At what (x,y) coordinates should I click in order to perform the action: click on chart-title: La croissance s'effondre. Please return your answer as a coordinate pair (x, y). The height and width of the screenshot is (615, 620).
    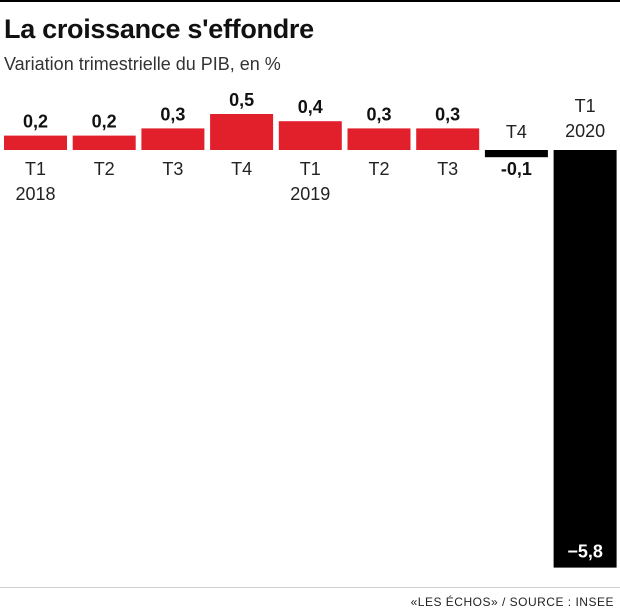
    Looking at the image, I should click on (159, 29).